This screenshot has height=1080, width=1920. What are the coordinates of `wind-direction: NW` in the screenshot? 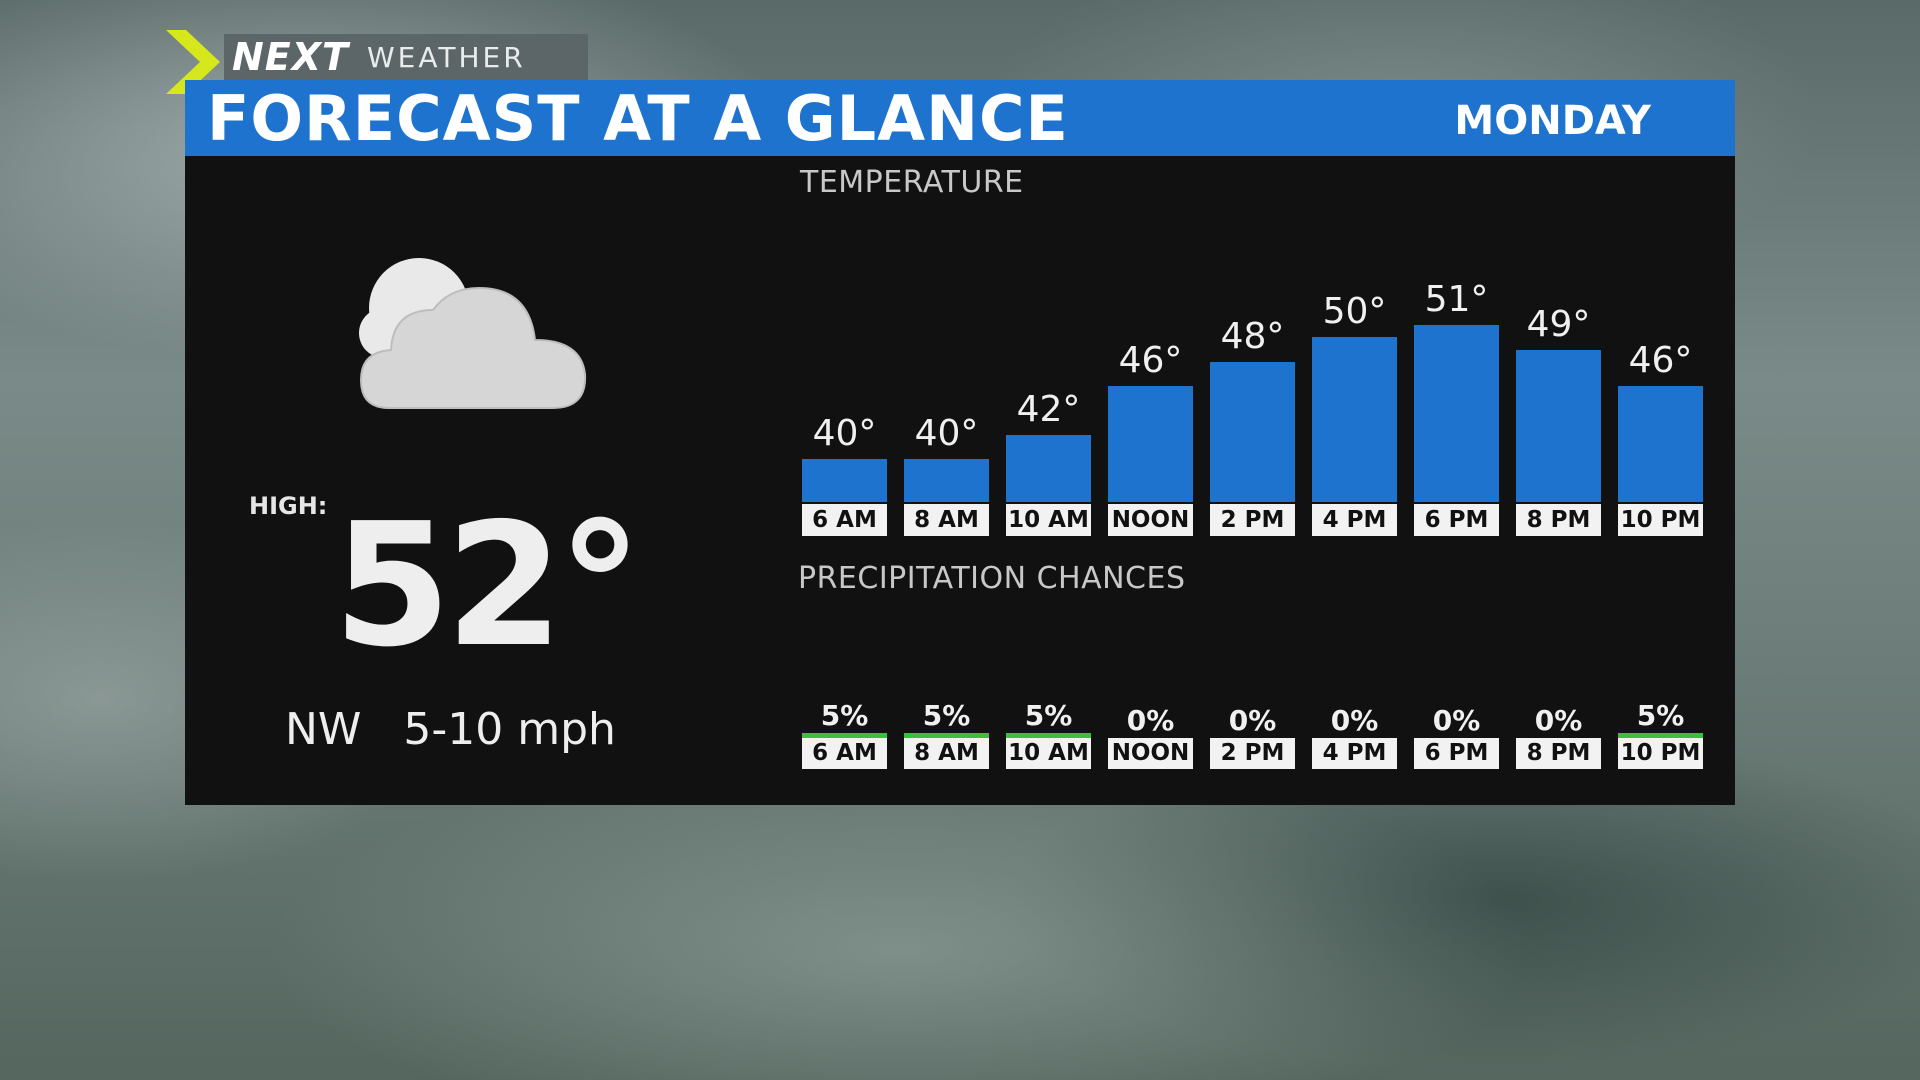 It's located at (323, 729).